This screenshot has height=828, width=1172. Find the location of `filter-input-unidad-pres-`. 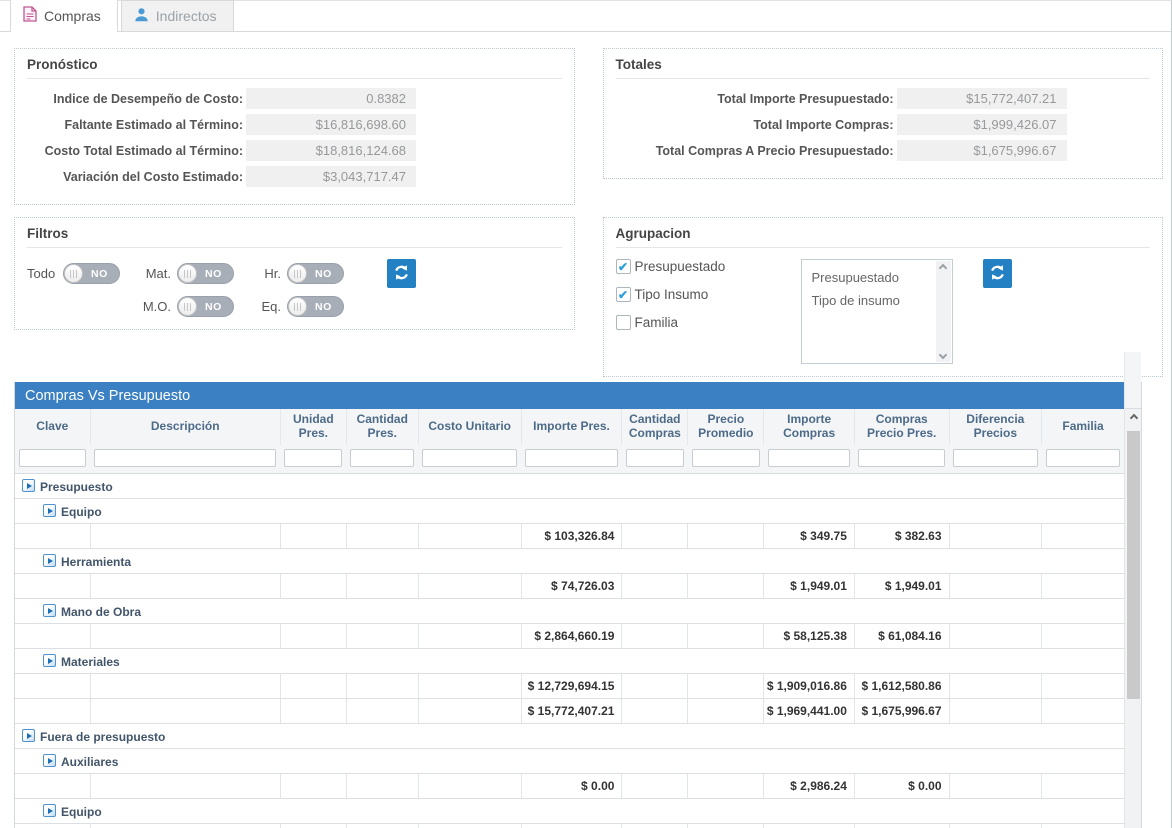

filter-input-unidad-pres- is located at coordinates (313, 457).